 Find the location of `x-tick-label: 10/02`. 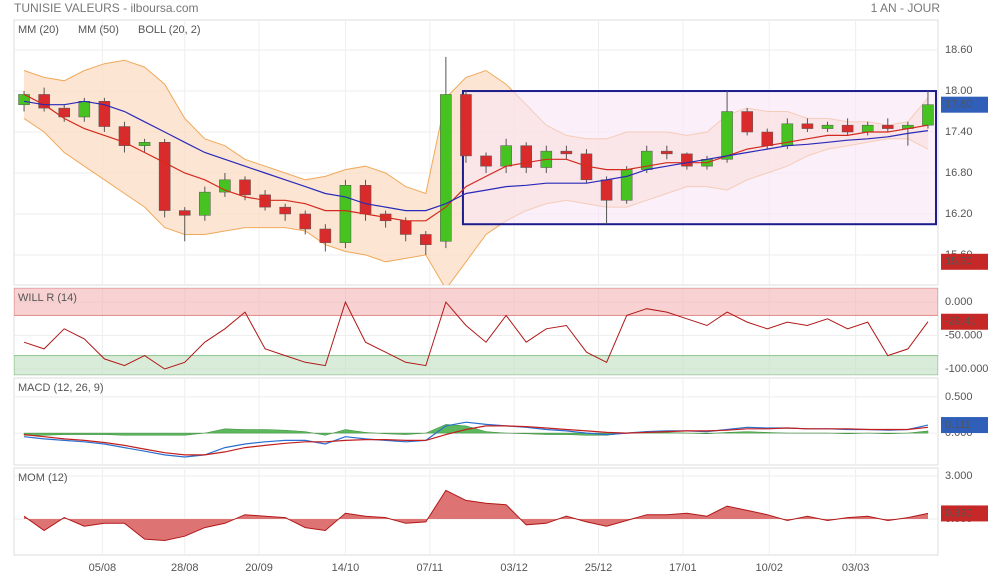

x-tick-label: 10/02 is located at coordinates (770, 568).